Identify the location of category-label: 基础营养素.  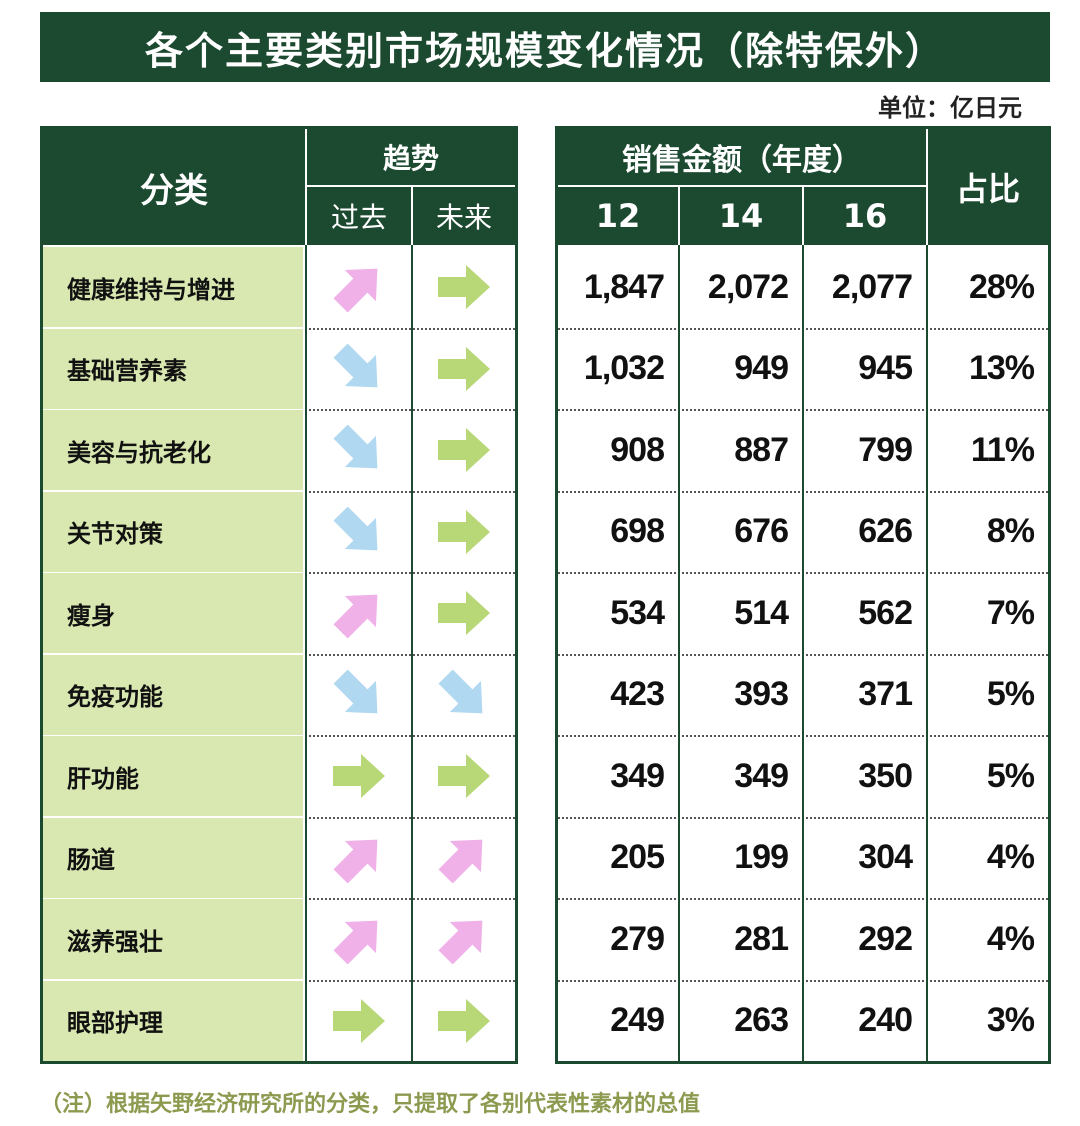
(173, 368).